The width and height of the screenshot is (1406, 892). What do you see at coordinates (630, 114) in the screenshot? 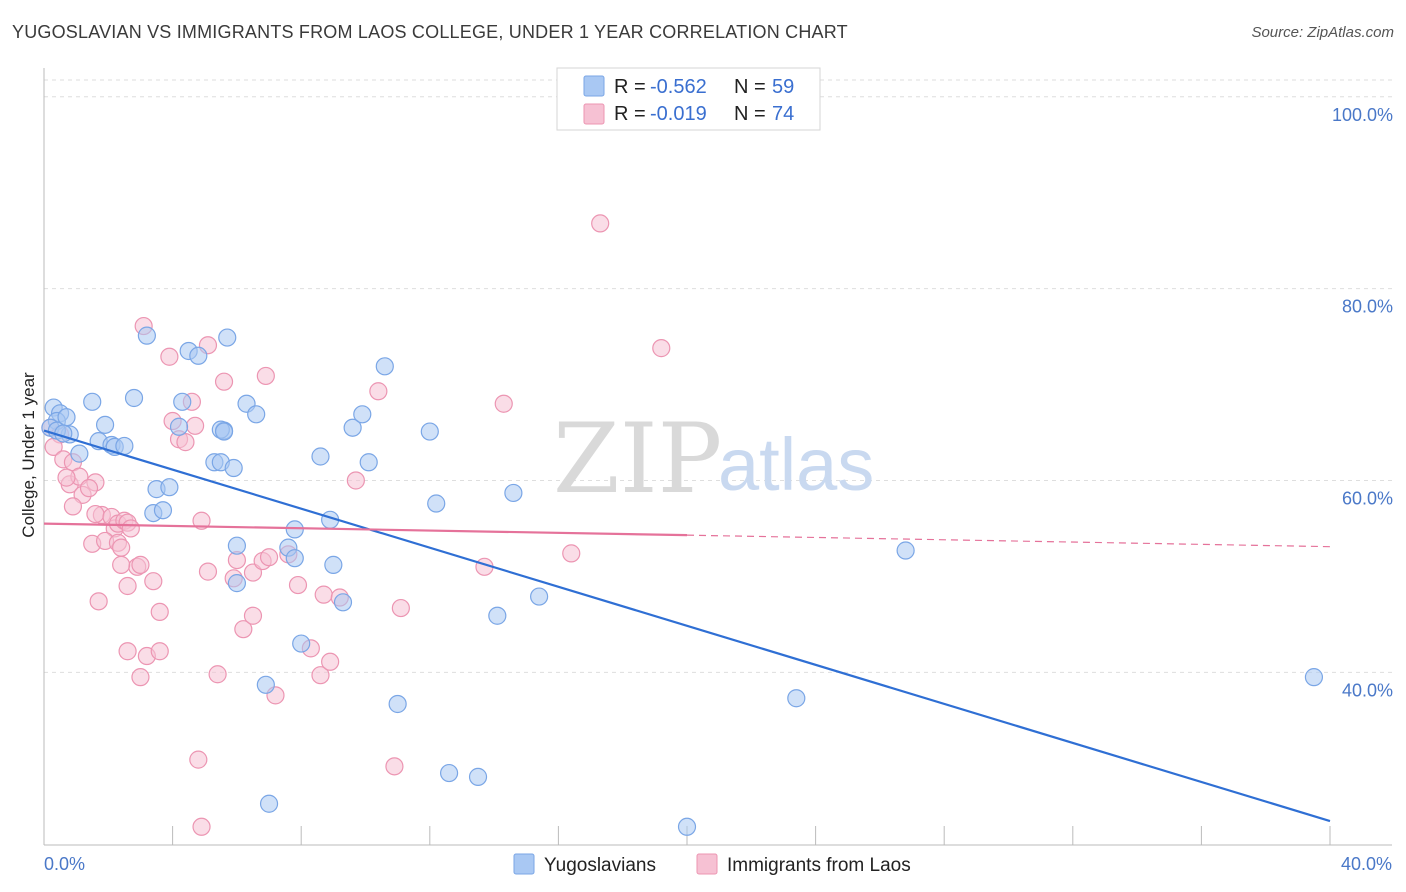
I see `legend-r-label-pink: R =` at bounding box center [630, 114].